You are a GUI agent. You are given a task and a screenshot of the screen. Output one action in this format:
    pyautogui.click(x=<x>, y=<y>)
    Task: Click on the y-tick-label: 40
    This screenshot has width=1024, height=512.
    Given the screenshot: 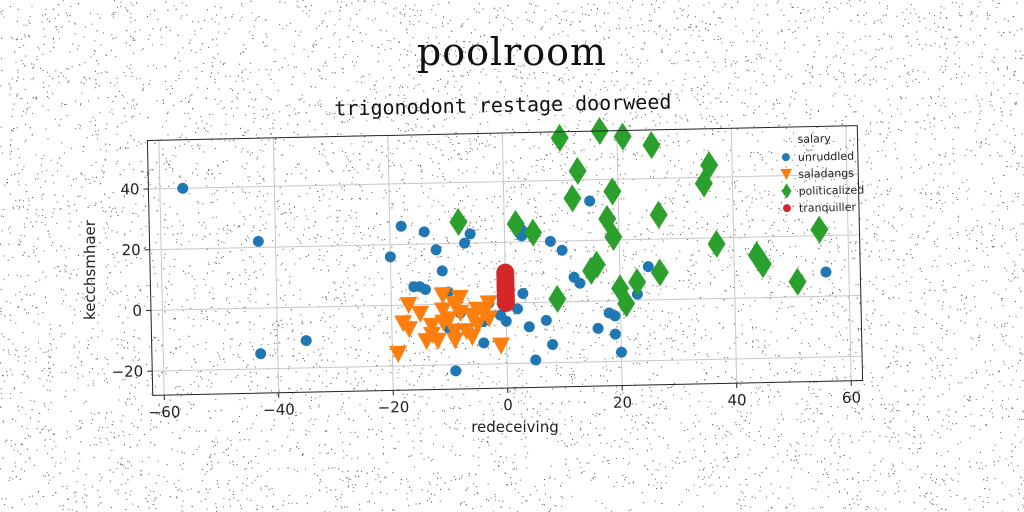 What is the action you would take?
    pyautogui.click(x=129, y=189)
    